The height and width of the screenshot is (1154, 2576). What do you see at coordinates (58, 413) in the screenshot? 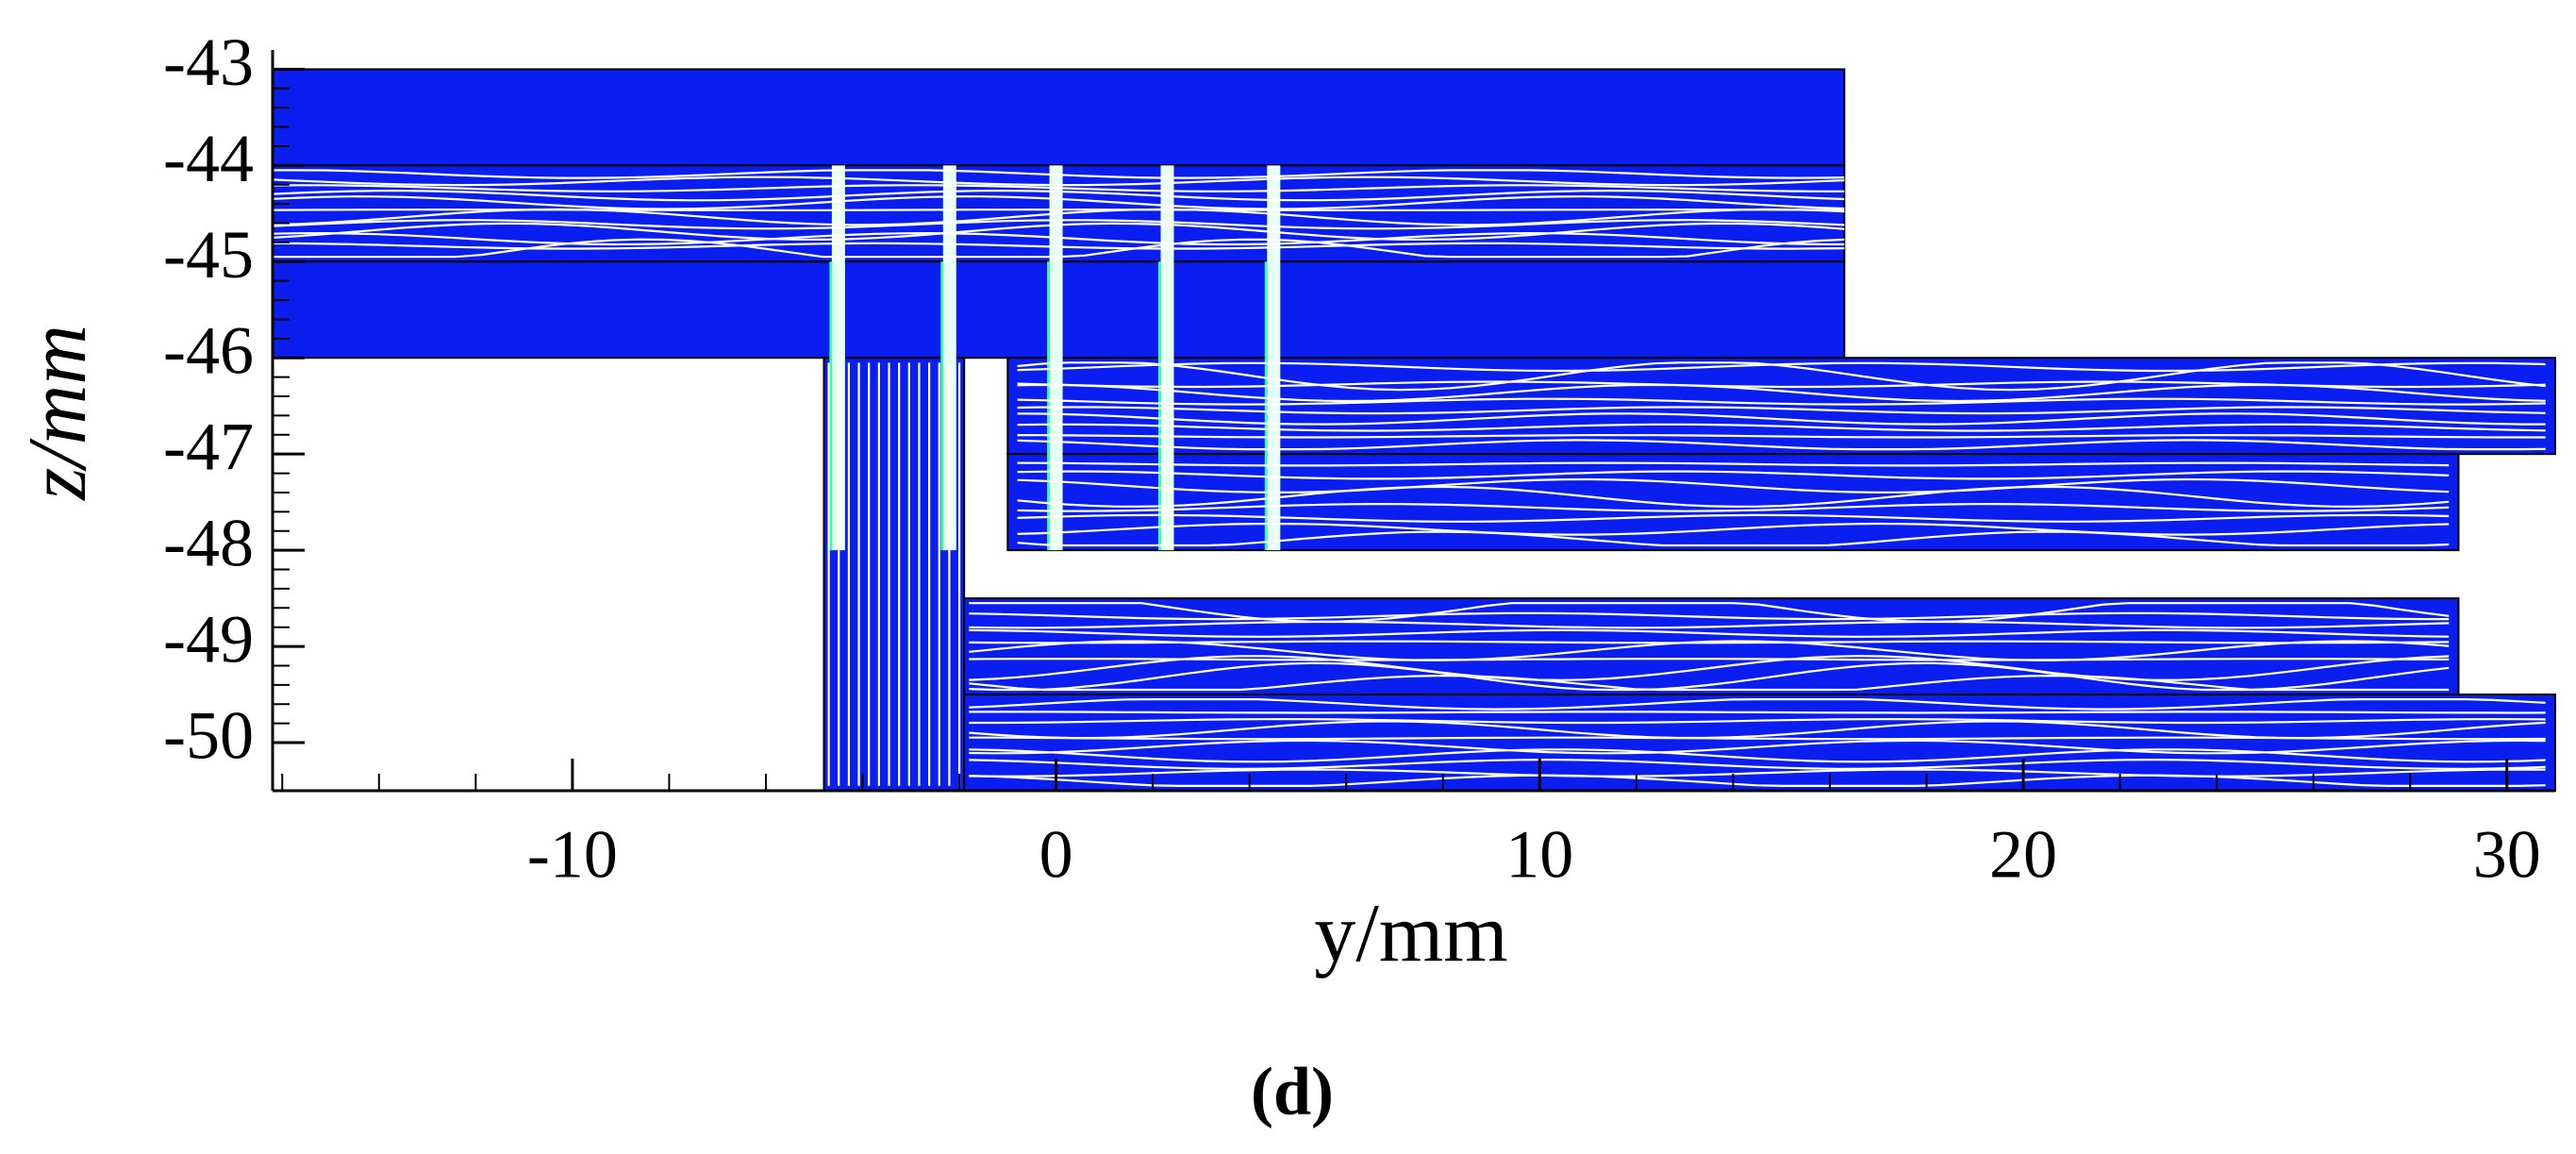
I see `y-axis-label: z/mm` at bounding box center [58, 413].